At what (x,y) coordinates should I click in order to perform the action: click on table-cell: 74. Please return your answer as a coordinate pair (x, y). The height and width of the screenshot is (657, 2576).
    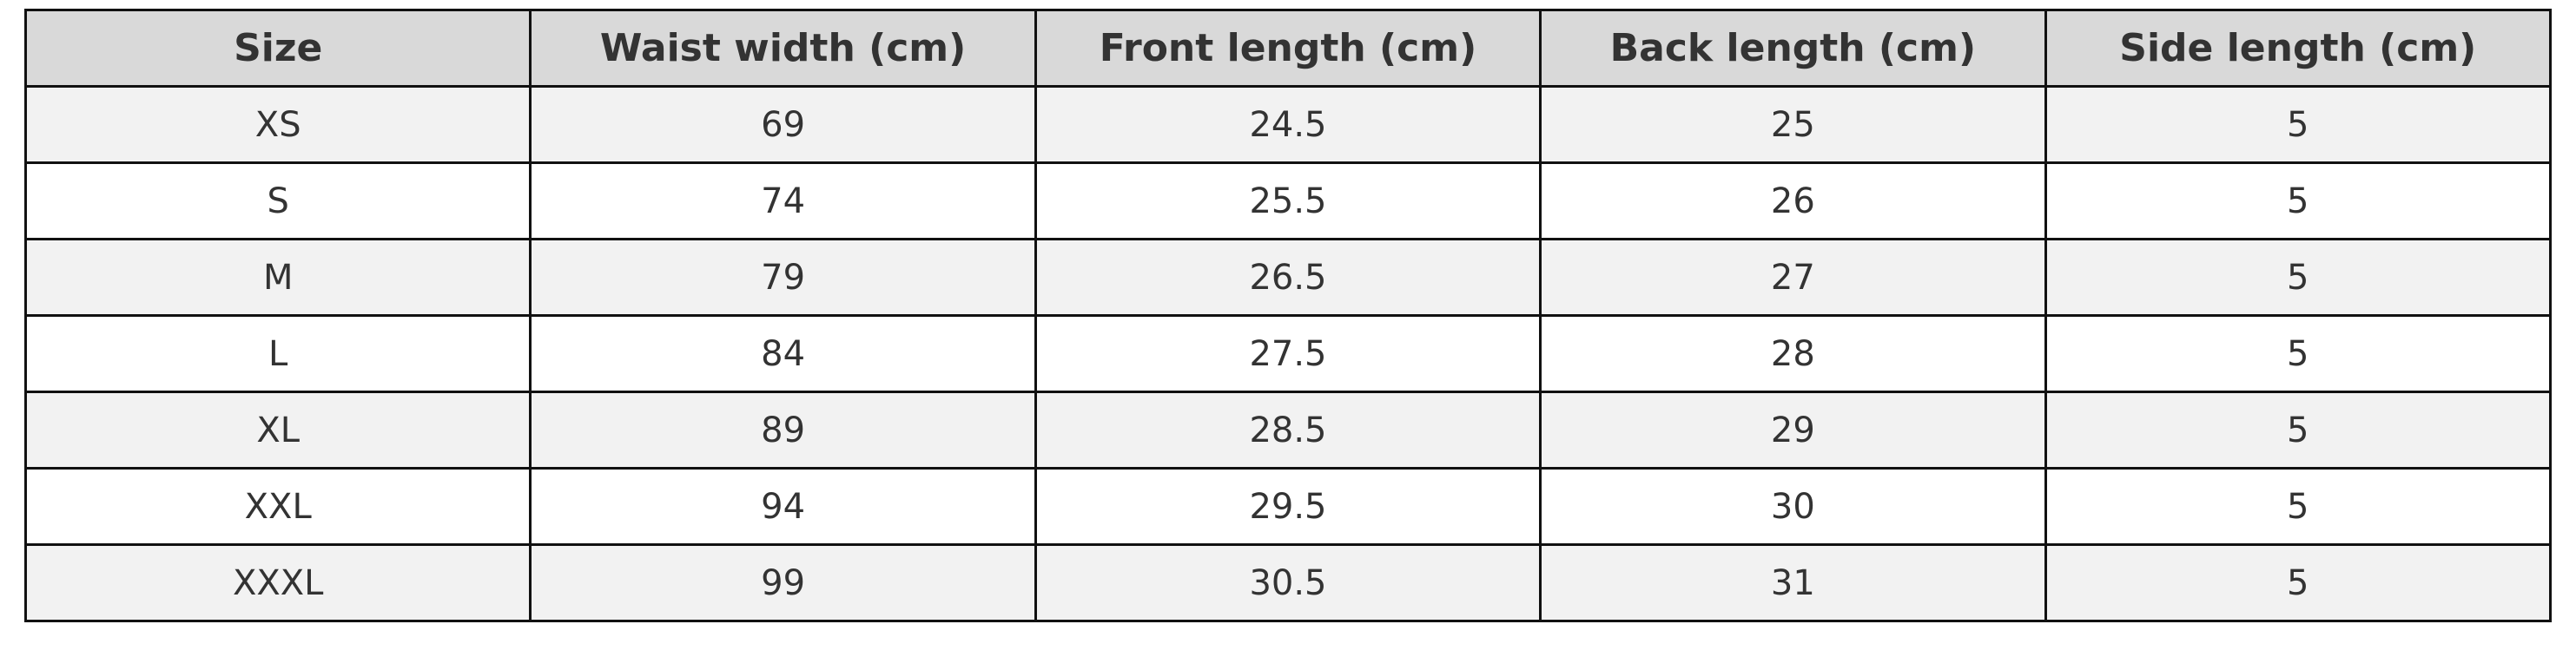
    Looking at the image, I should click on (783, 200).